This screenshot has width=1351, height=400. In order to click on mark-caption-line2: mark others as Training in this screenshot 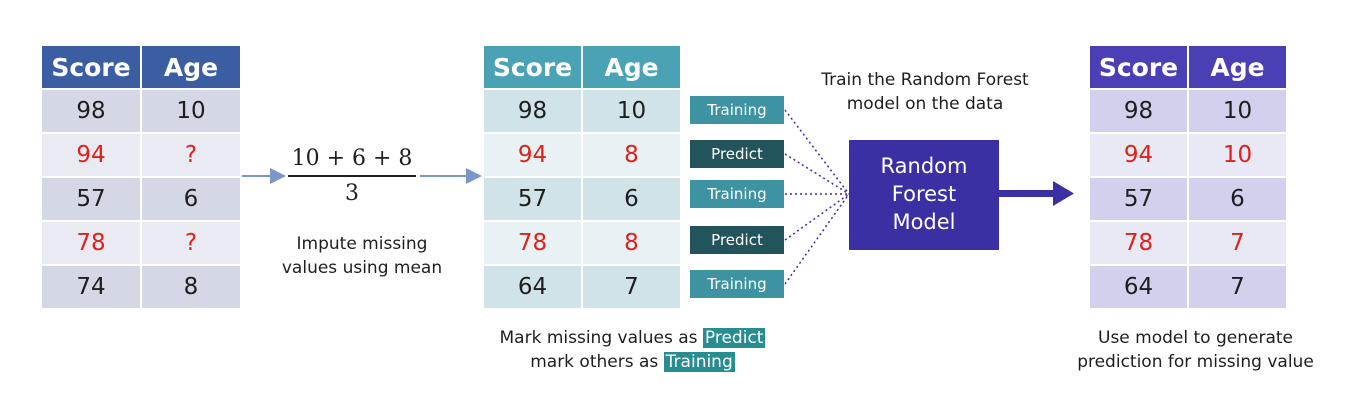, I will do `click(632, 362)`.